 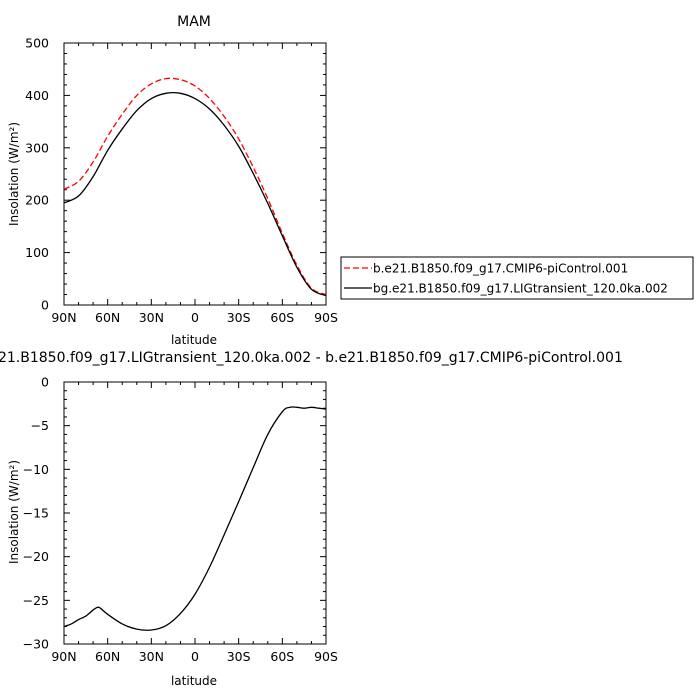 What do you see at coordinates (45, 305) in the screenshot?
I see `top-y-tick-label: 0` at bounding box center [45, 305].